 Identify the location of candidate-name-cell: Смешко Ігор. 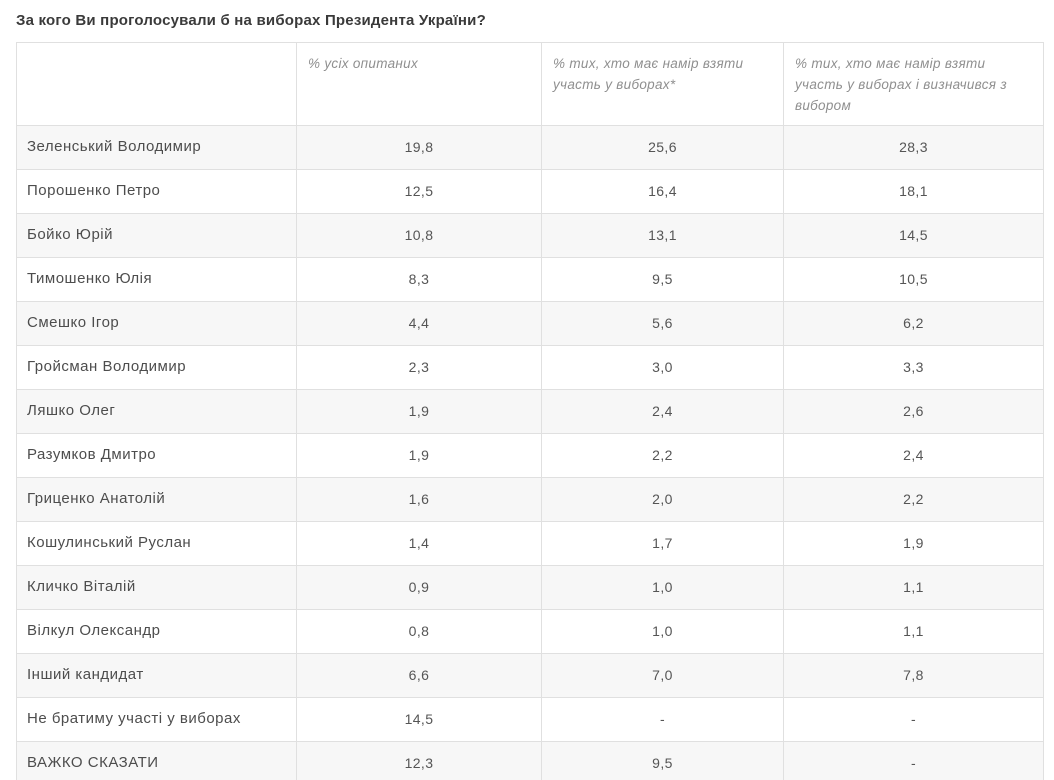
(156, 323).